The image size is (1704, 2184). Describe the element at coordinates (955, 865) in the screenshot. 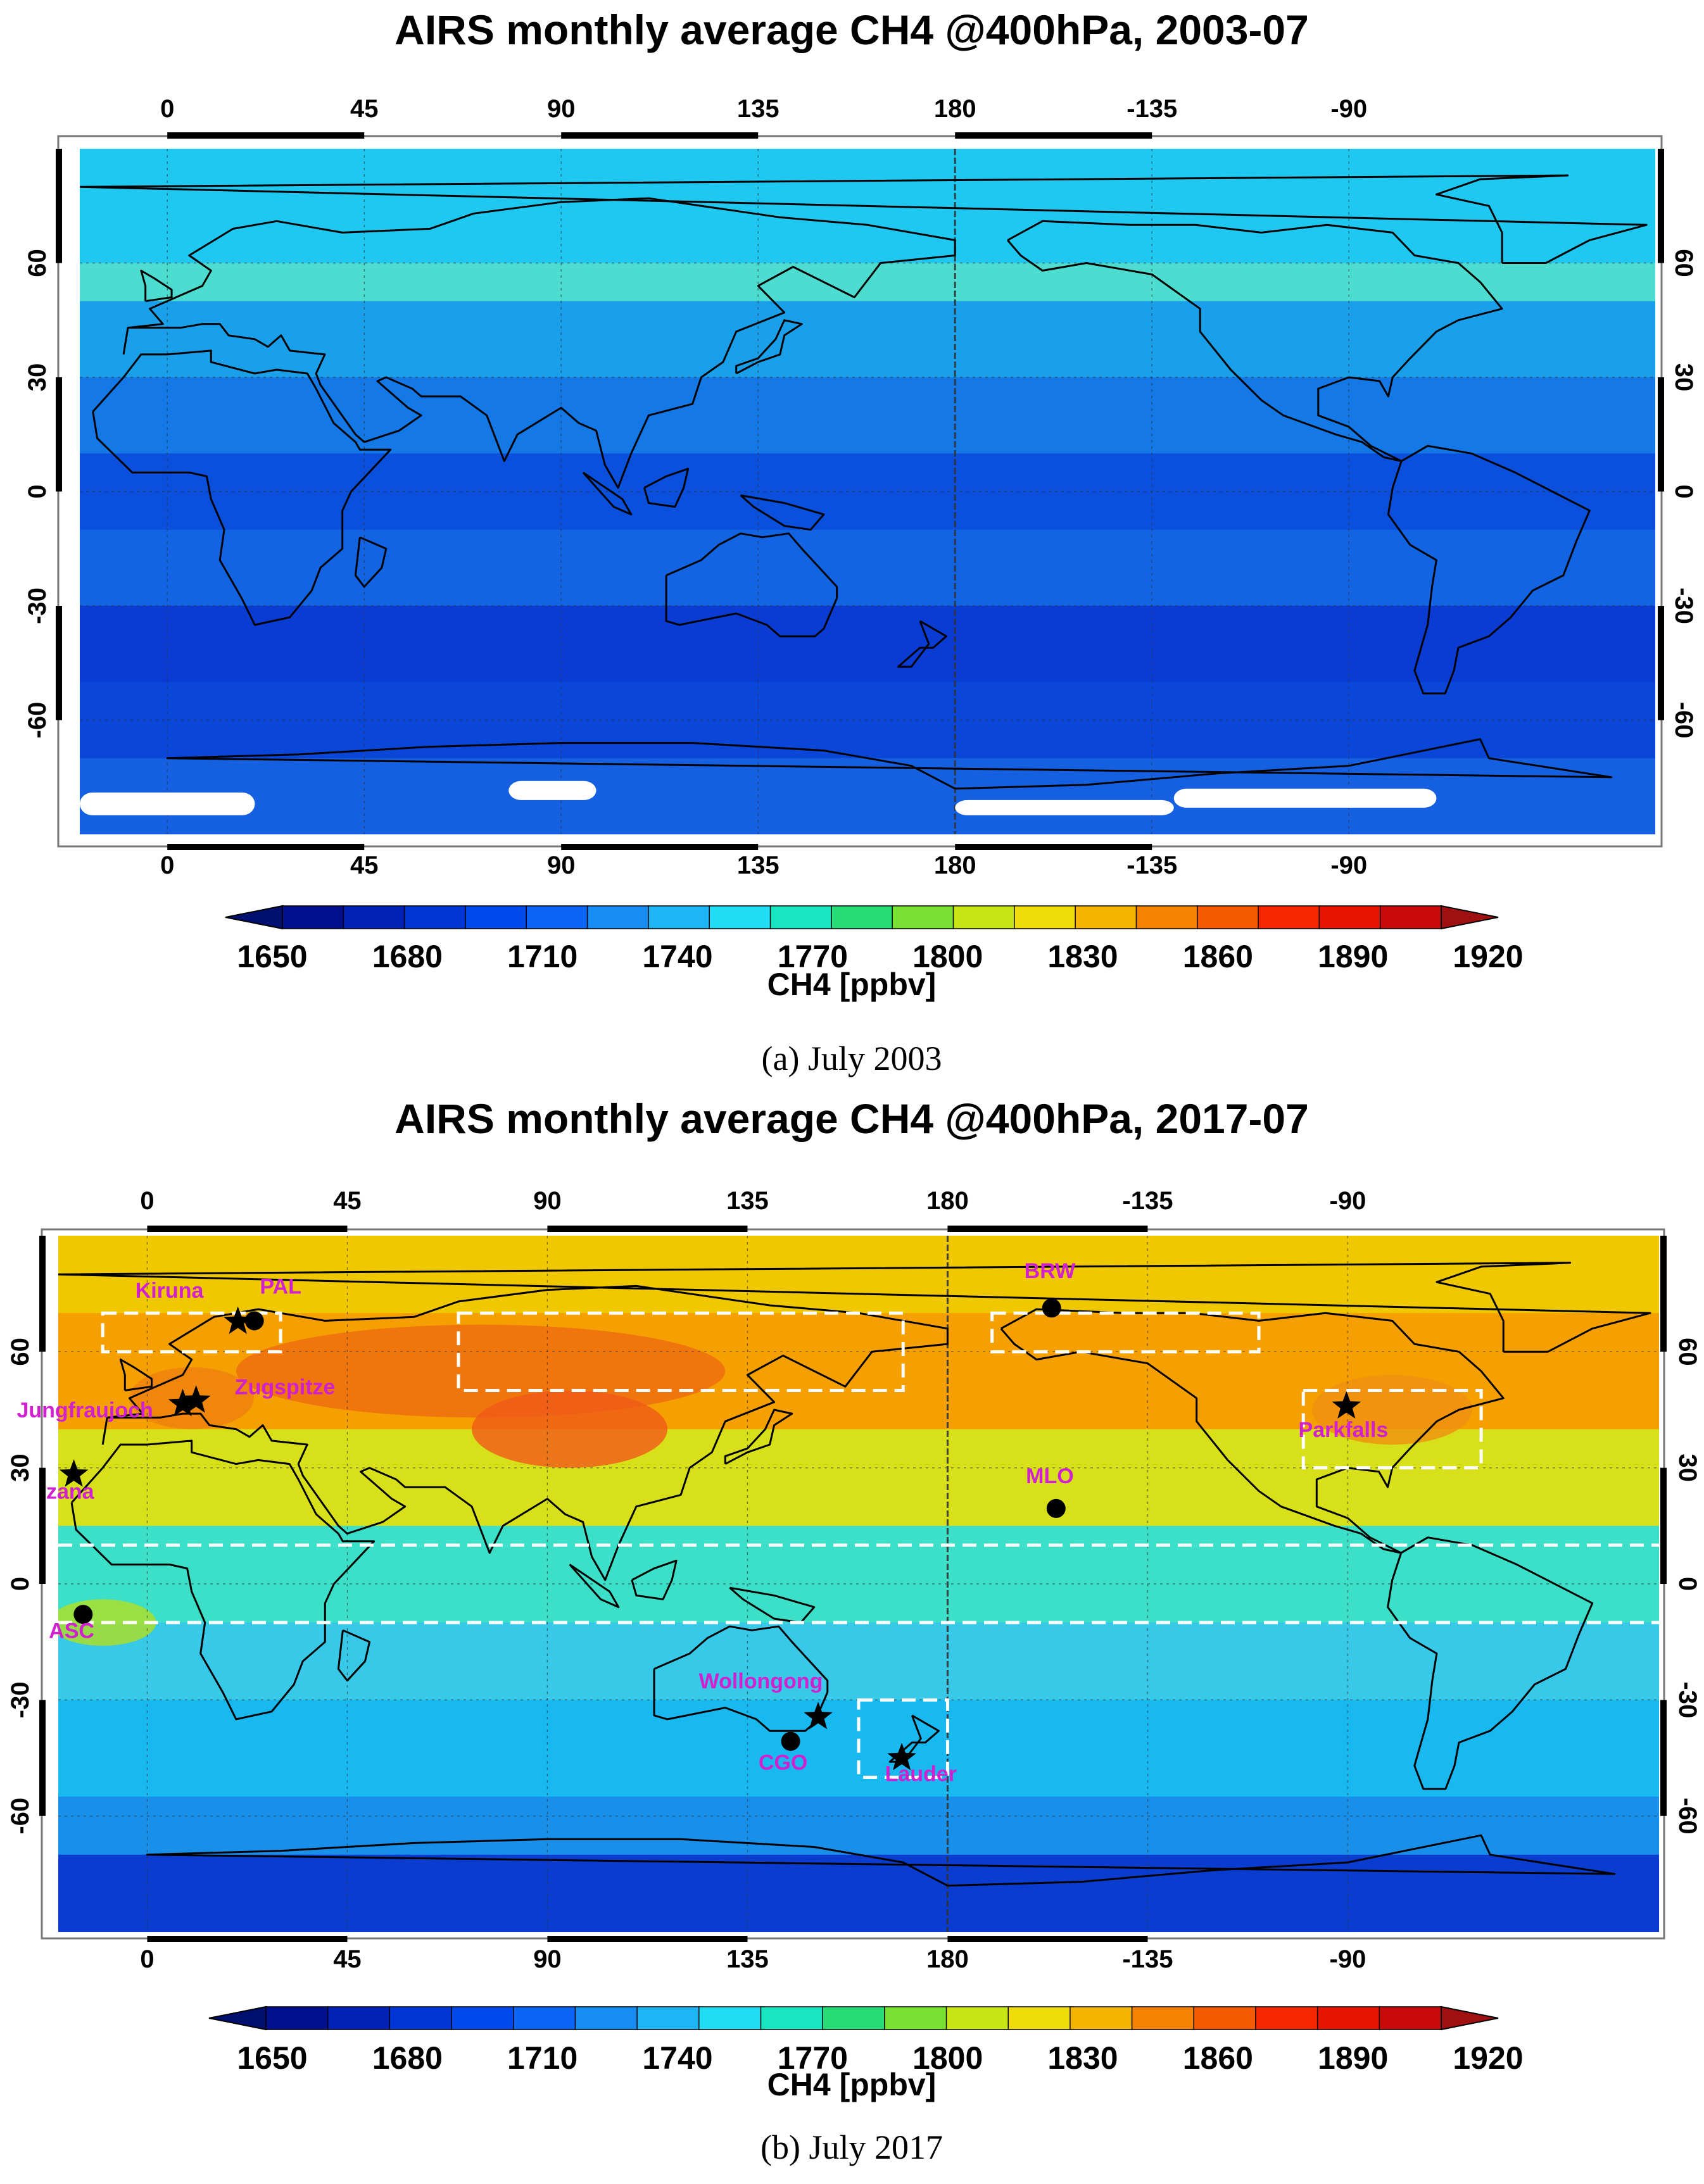

I see `lon-tick-bottom: 180` at that location.